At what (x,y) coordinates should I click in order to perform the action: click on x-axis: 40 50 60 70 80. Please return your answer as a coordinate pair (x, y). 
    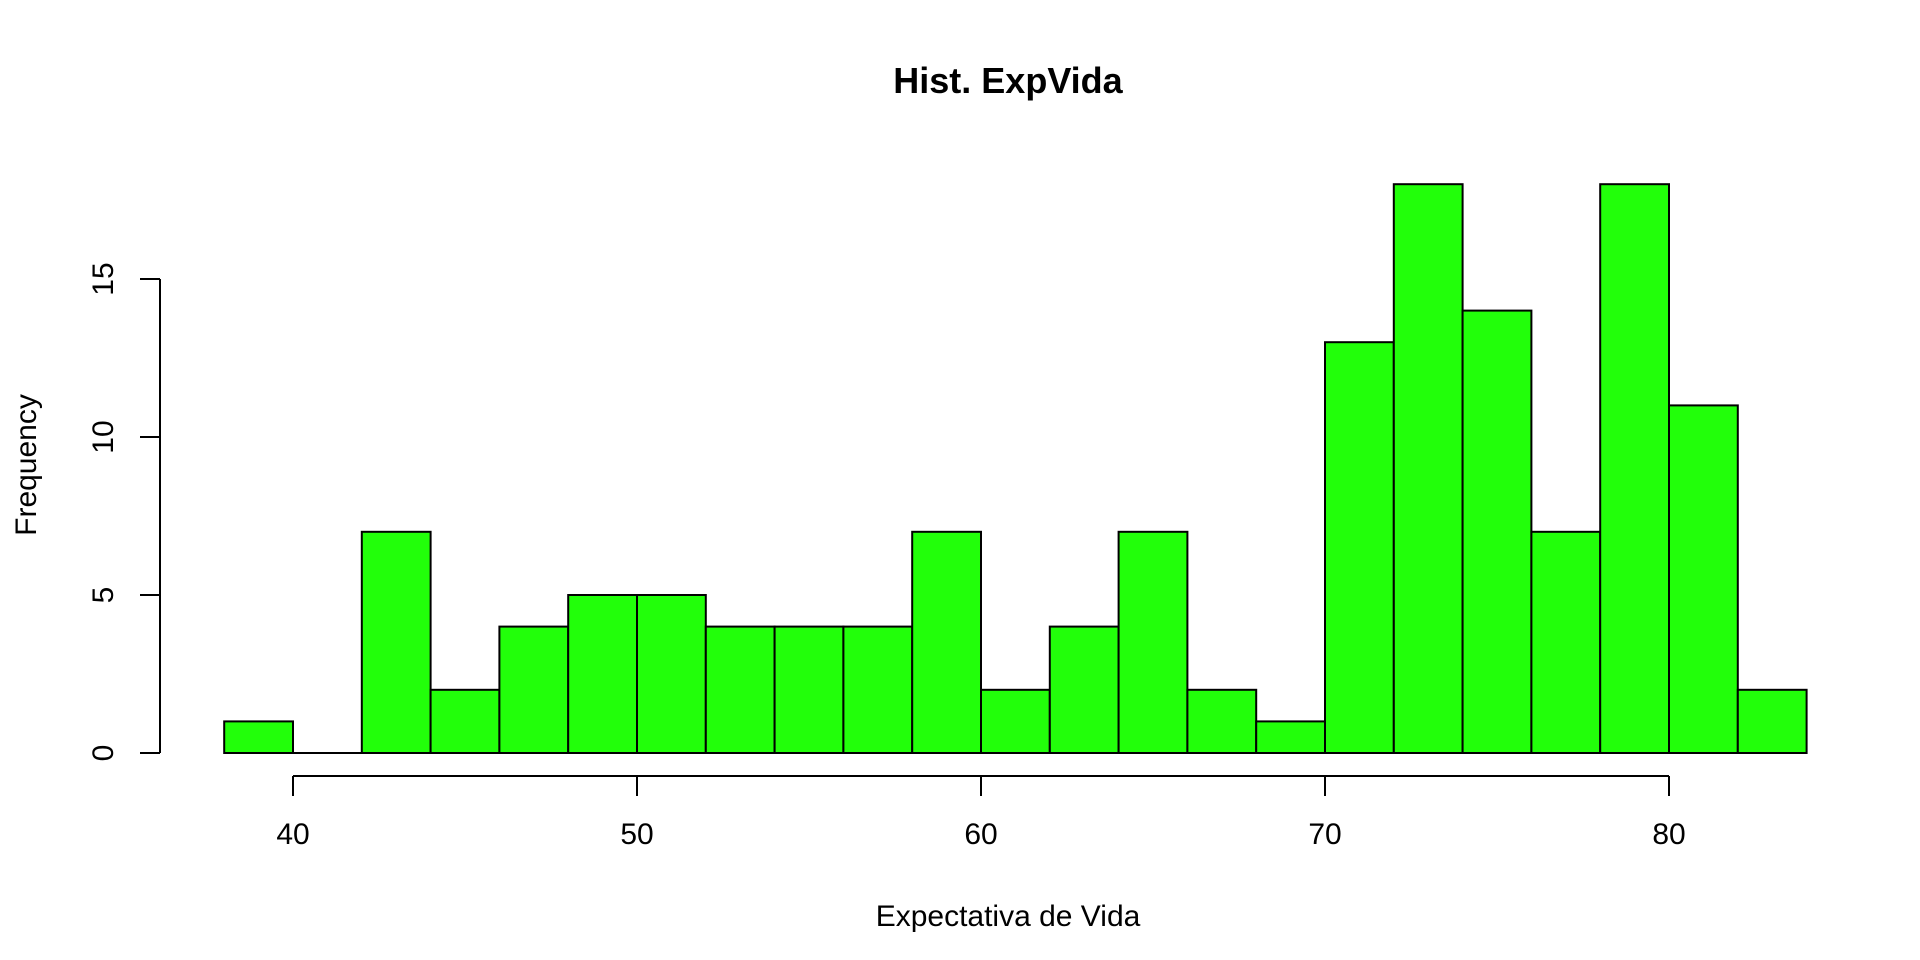
    Looking at the image, I should click on (981, 813).